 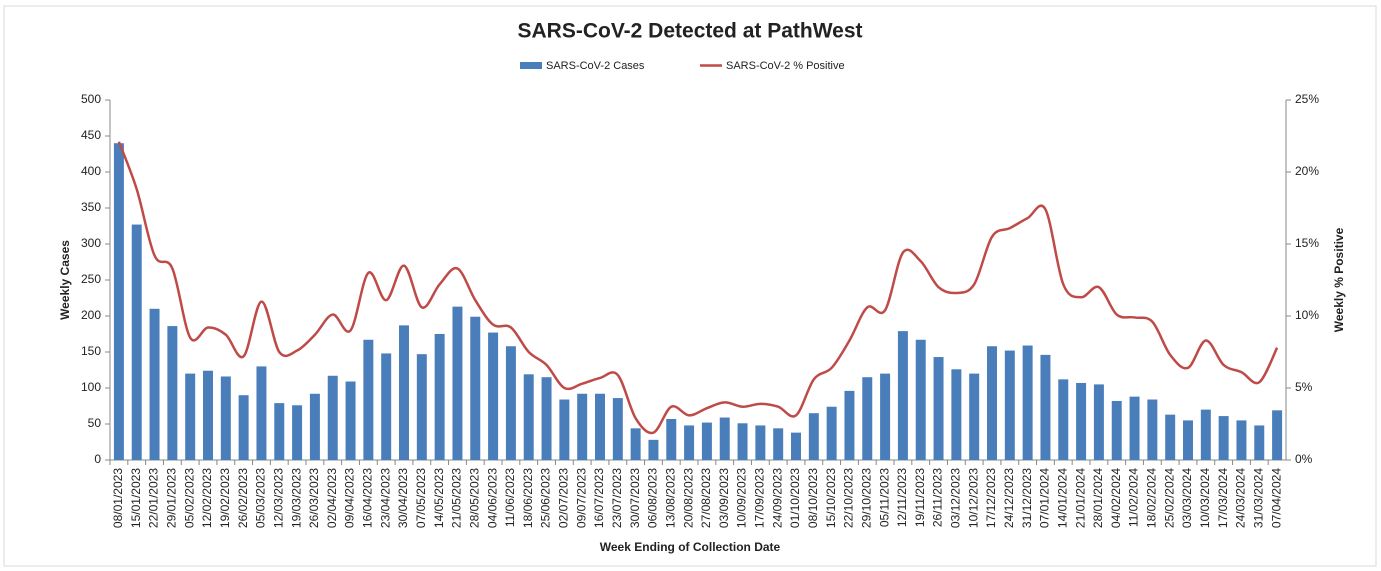 I want to click on y-tick-label: 200, so click(x=91, y=315).